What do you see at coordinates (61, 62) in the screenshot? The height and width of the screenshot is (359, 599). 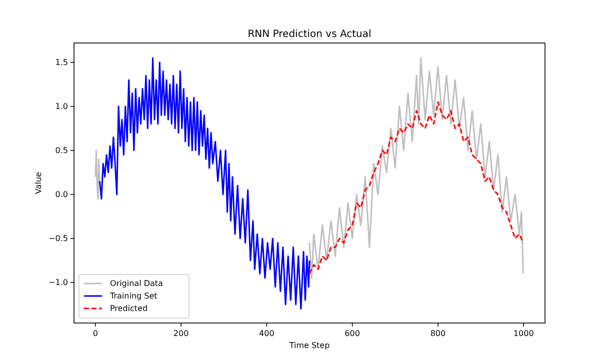 I see `y-tick-label: 1.5` at bounding box center [61, 62].